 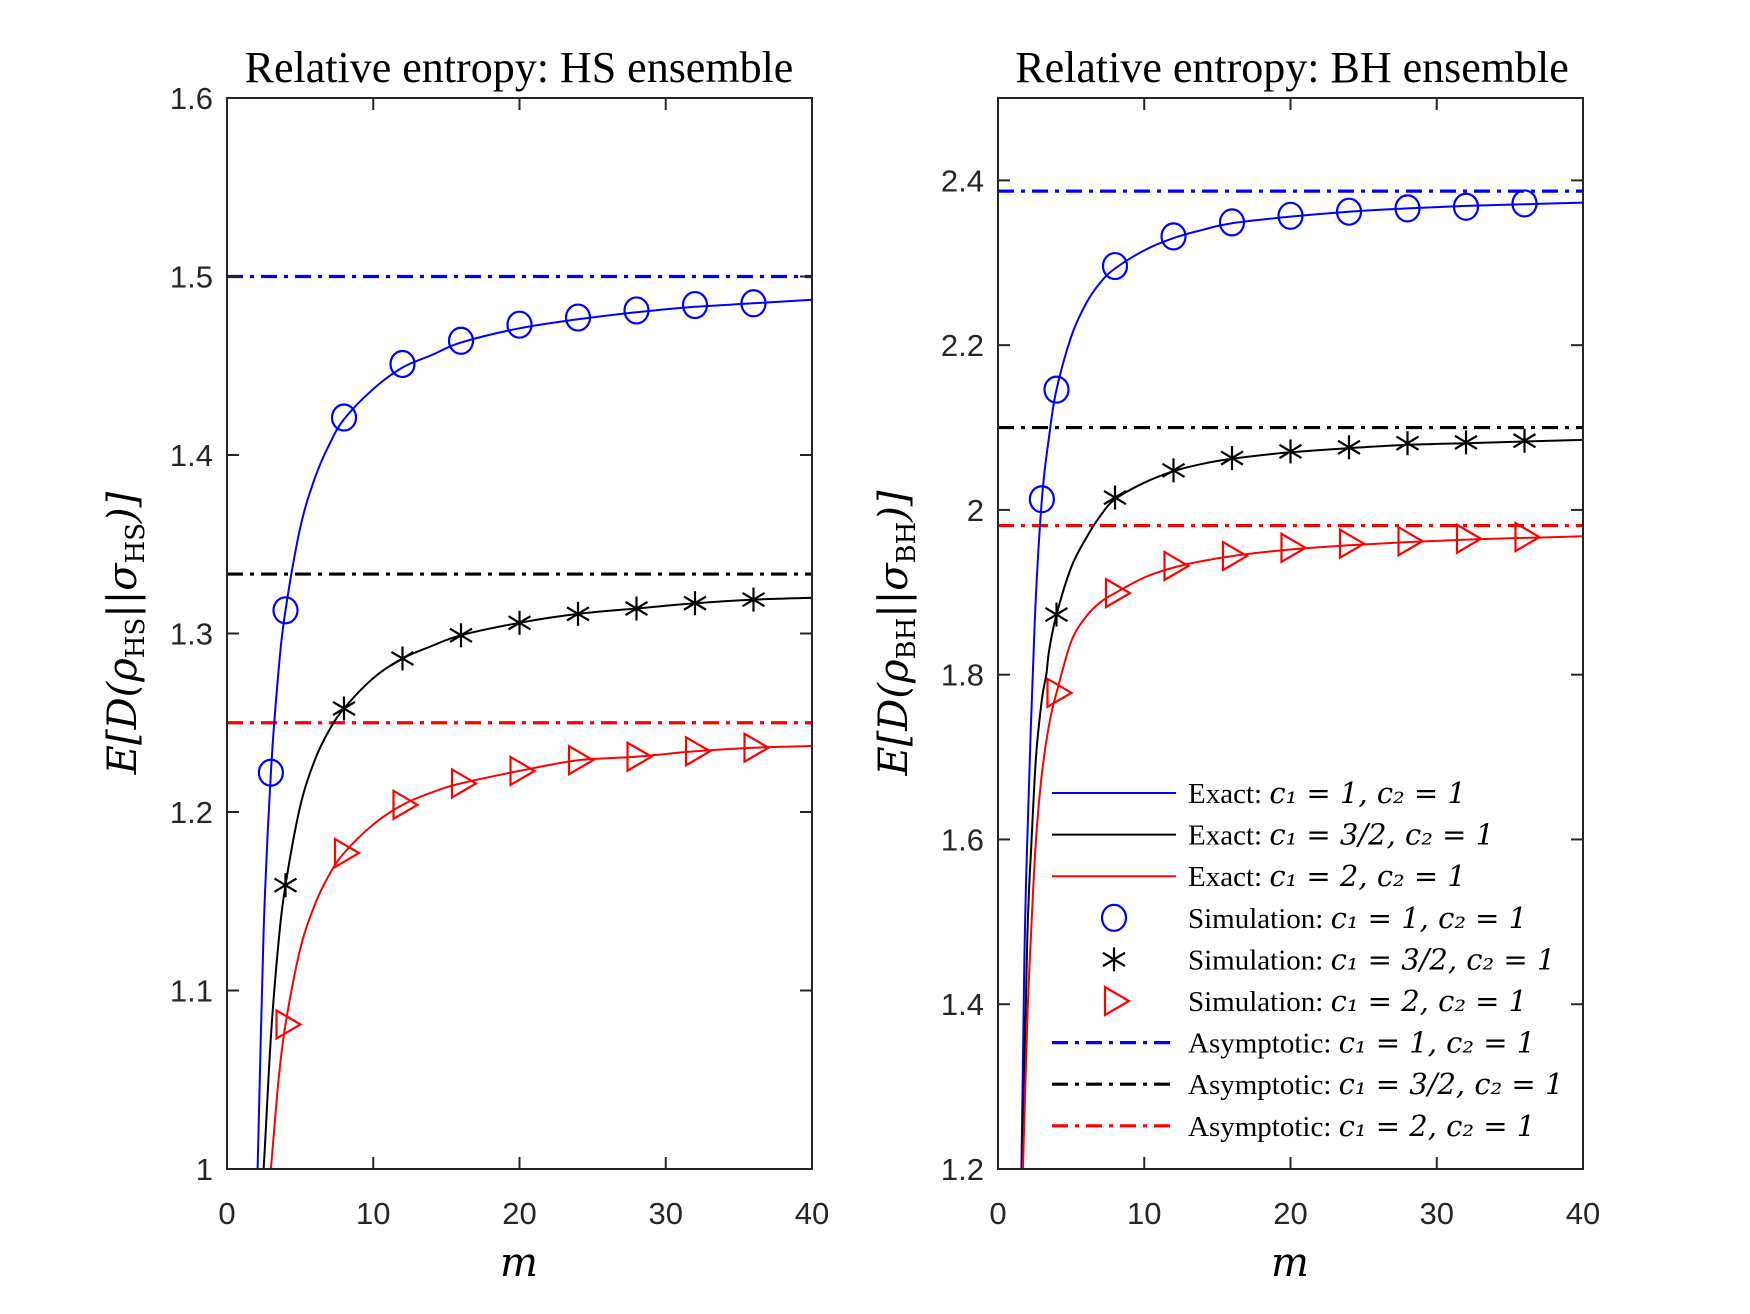 I want to click on y-tick-label: 1.8, so click(x=962, y=675).